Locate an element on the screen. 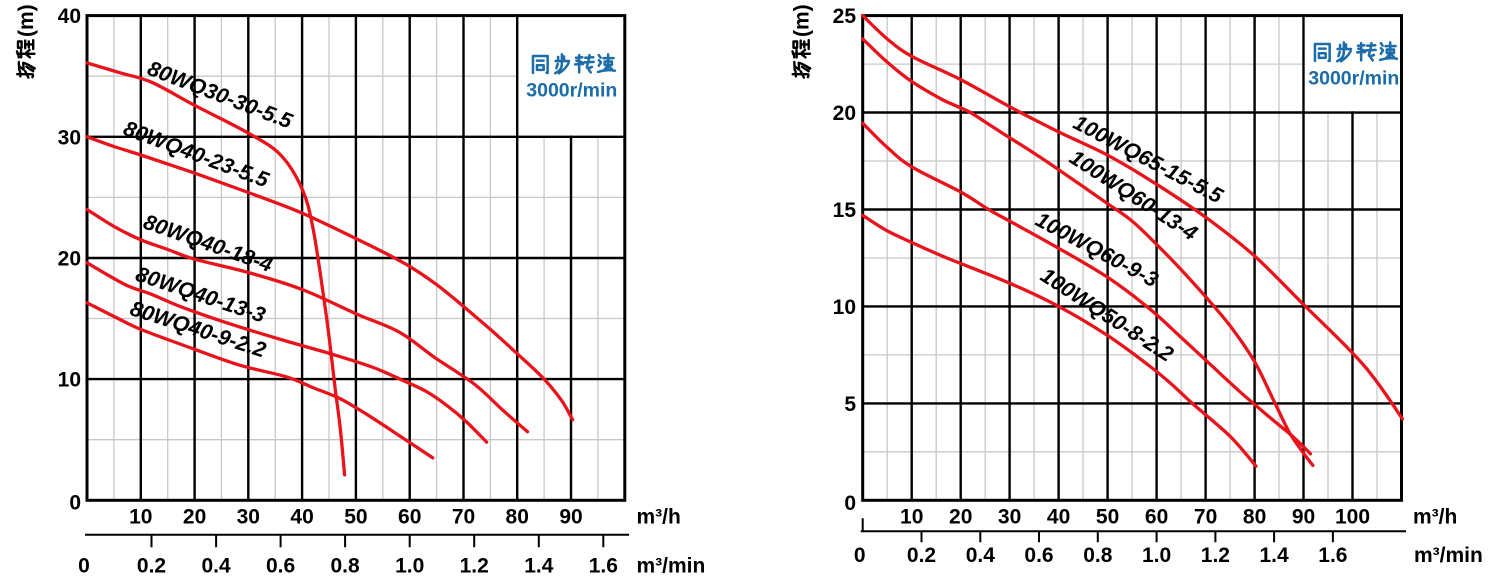 The height and width of the screenshot is (580, 1489). svg-text: 100 is located at coordinates (1352, 517).